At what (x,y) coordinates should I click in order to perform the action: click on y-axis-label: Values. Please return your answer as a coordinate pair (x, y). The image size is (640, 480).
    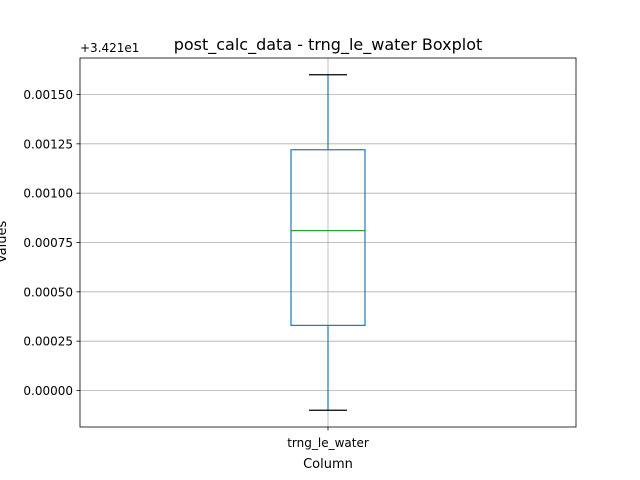
    Looking at the image, I should click on (5, 242).